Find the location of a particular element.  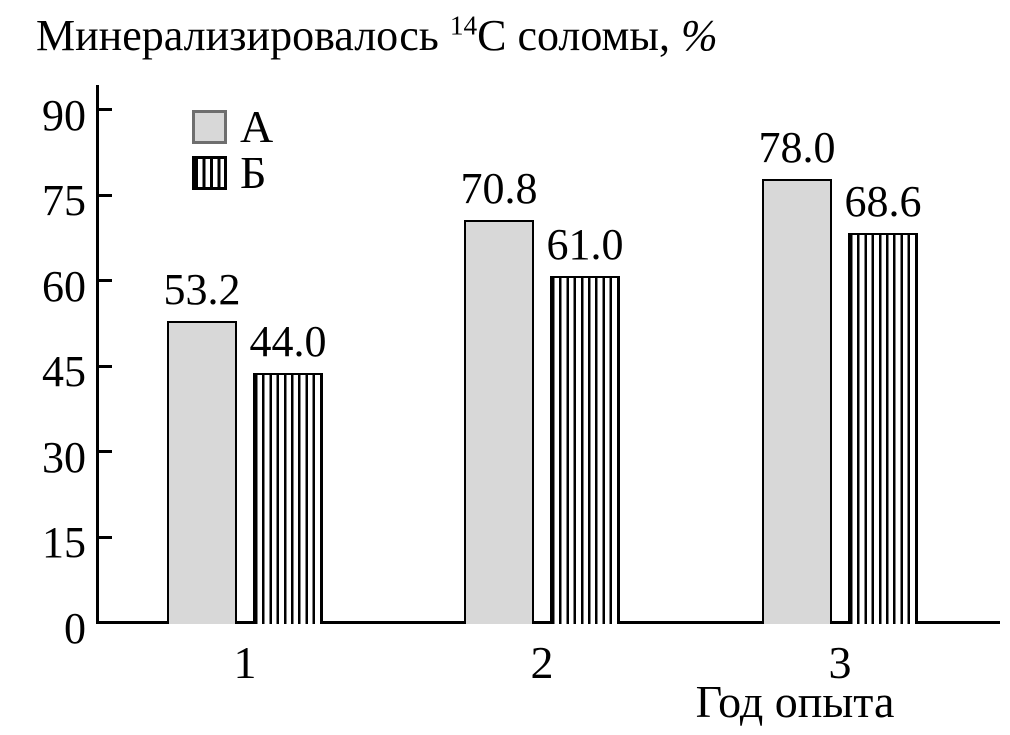

legend-item-b: Б is located at coordinates (232, 173).